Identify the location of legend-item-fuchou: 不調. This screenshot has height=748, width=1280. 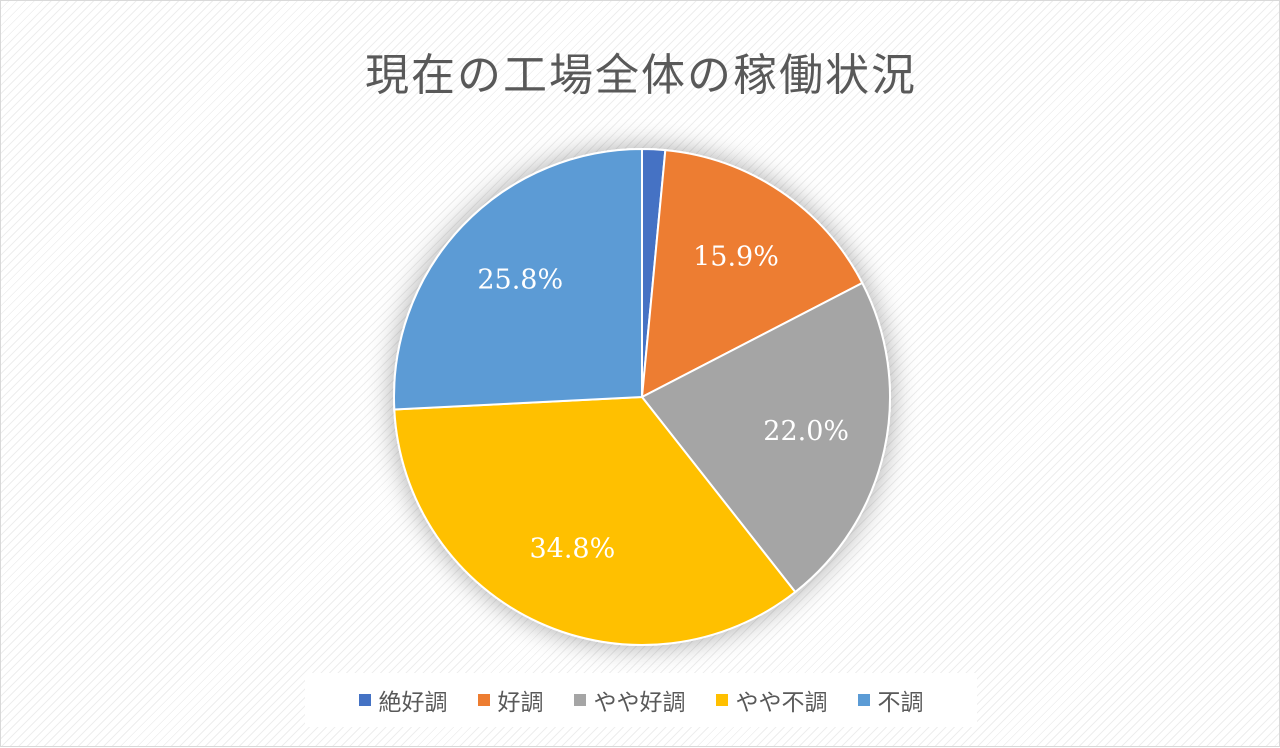
(890, 700).